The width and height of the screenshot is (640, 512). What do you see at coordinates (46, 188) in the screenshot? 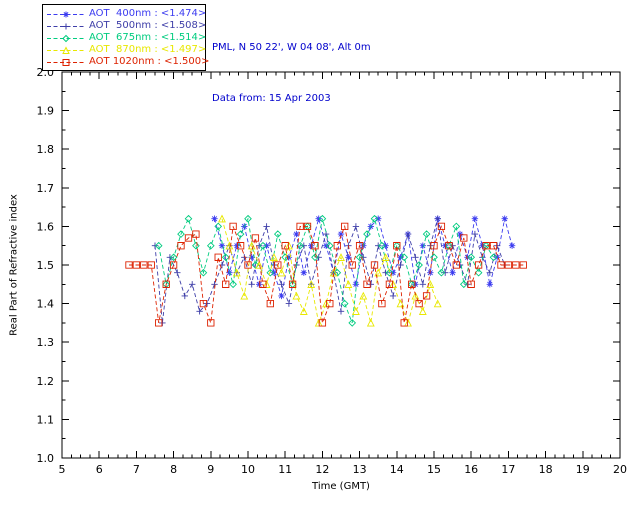
I see `y-tick-label: 1.7` at bounding box center [46, 188].